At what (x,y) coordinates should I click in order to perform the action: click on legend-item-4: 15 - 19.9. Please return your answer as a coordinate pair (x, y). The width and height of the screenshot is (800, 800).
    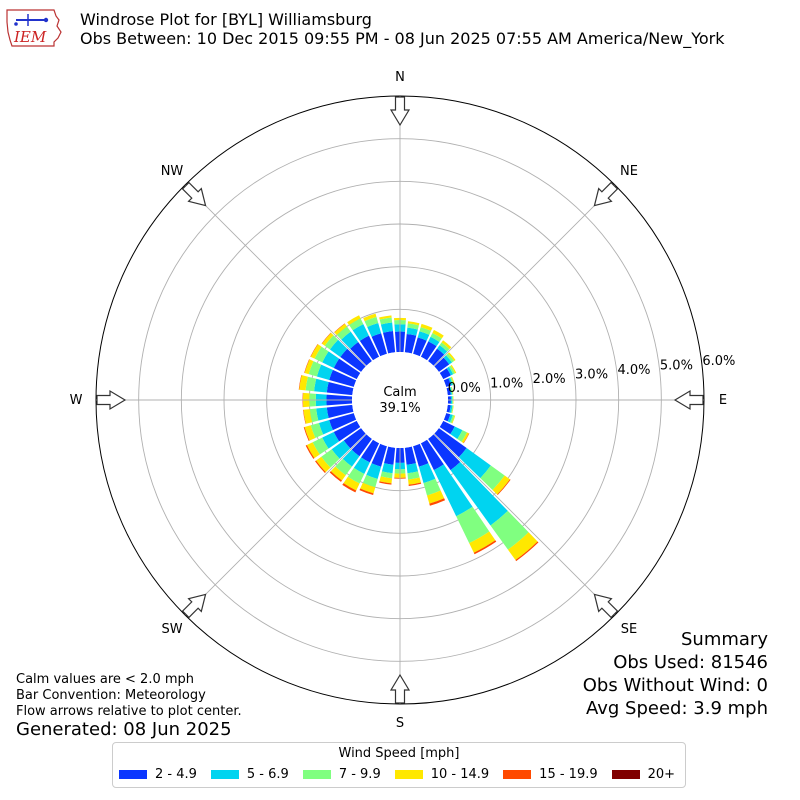
    Looking at the image, I should click on (550, 774).